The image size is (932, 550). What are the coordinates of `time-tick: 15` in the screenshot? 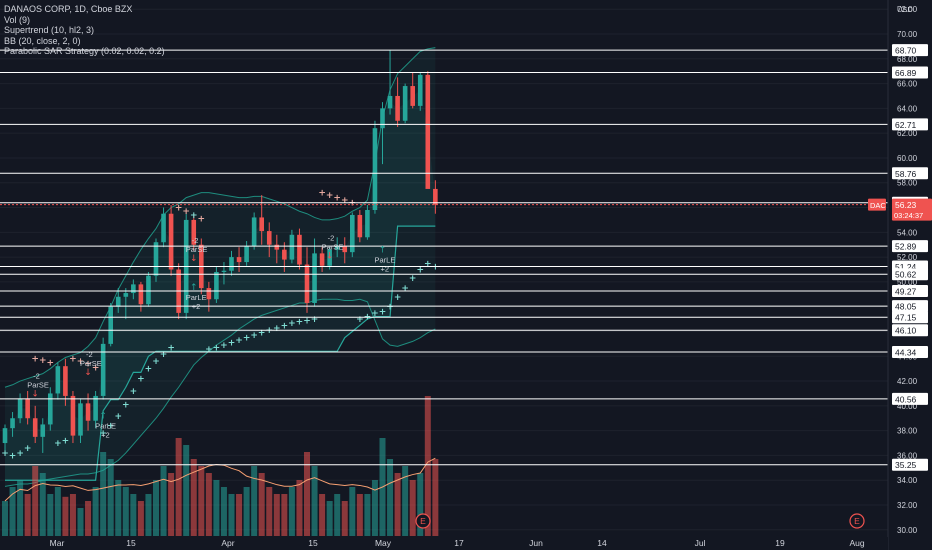 It's located at (131, 543).